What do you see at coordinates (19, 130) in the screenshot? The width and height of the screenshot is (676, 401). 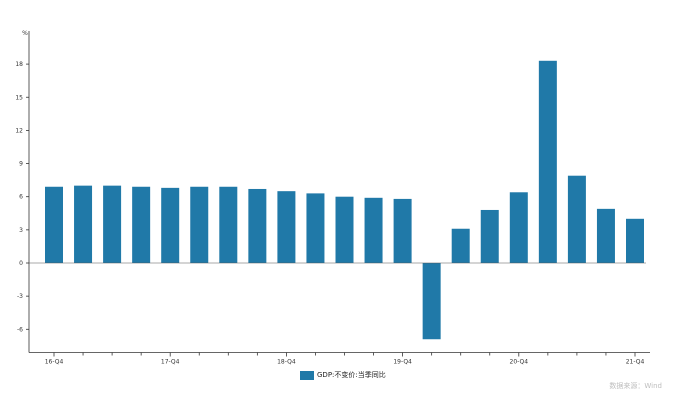 I see `y-tick-label: 12` at bounding box center [19, 130].